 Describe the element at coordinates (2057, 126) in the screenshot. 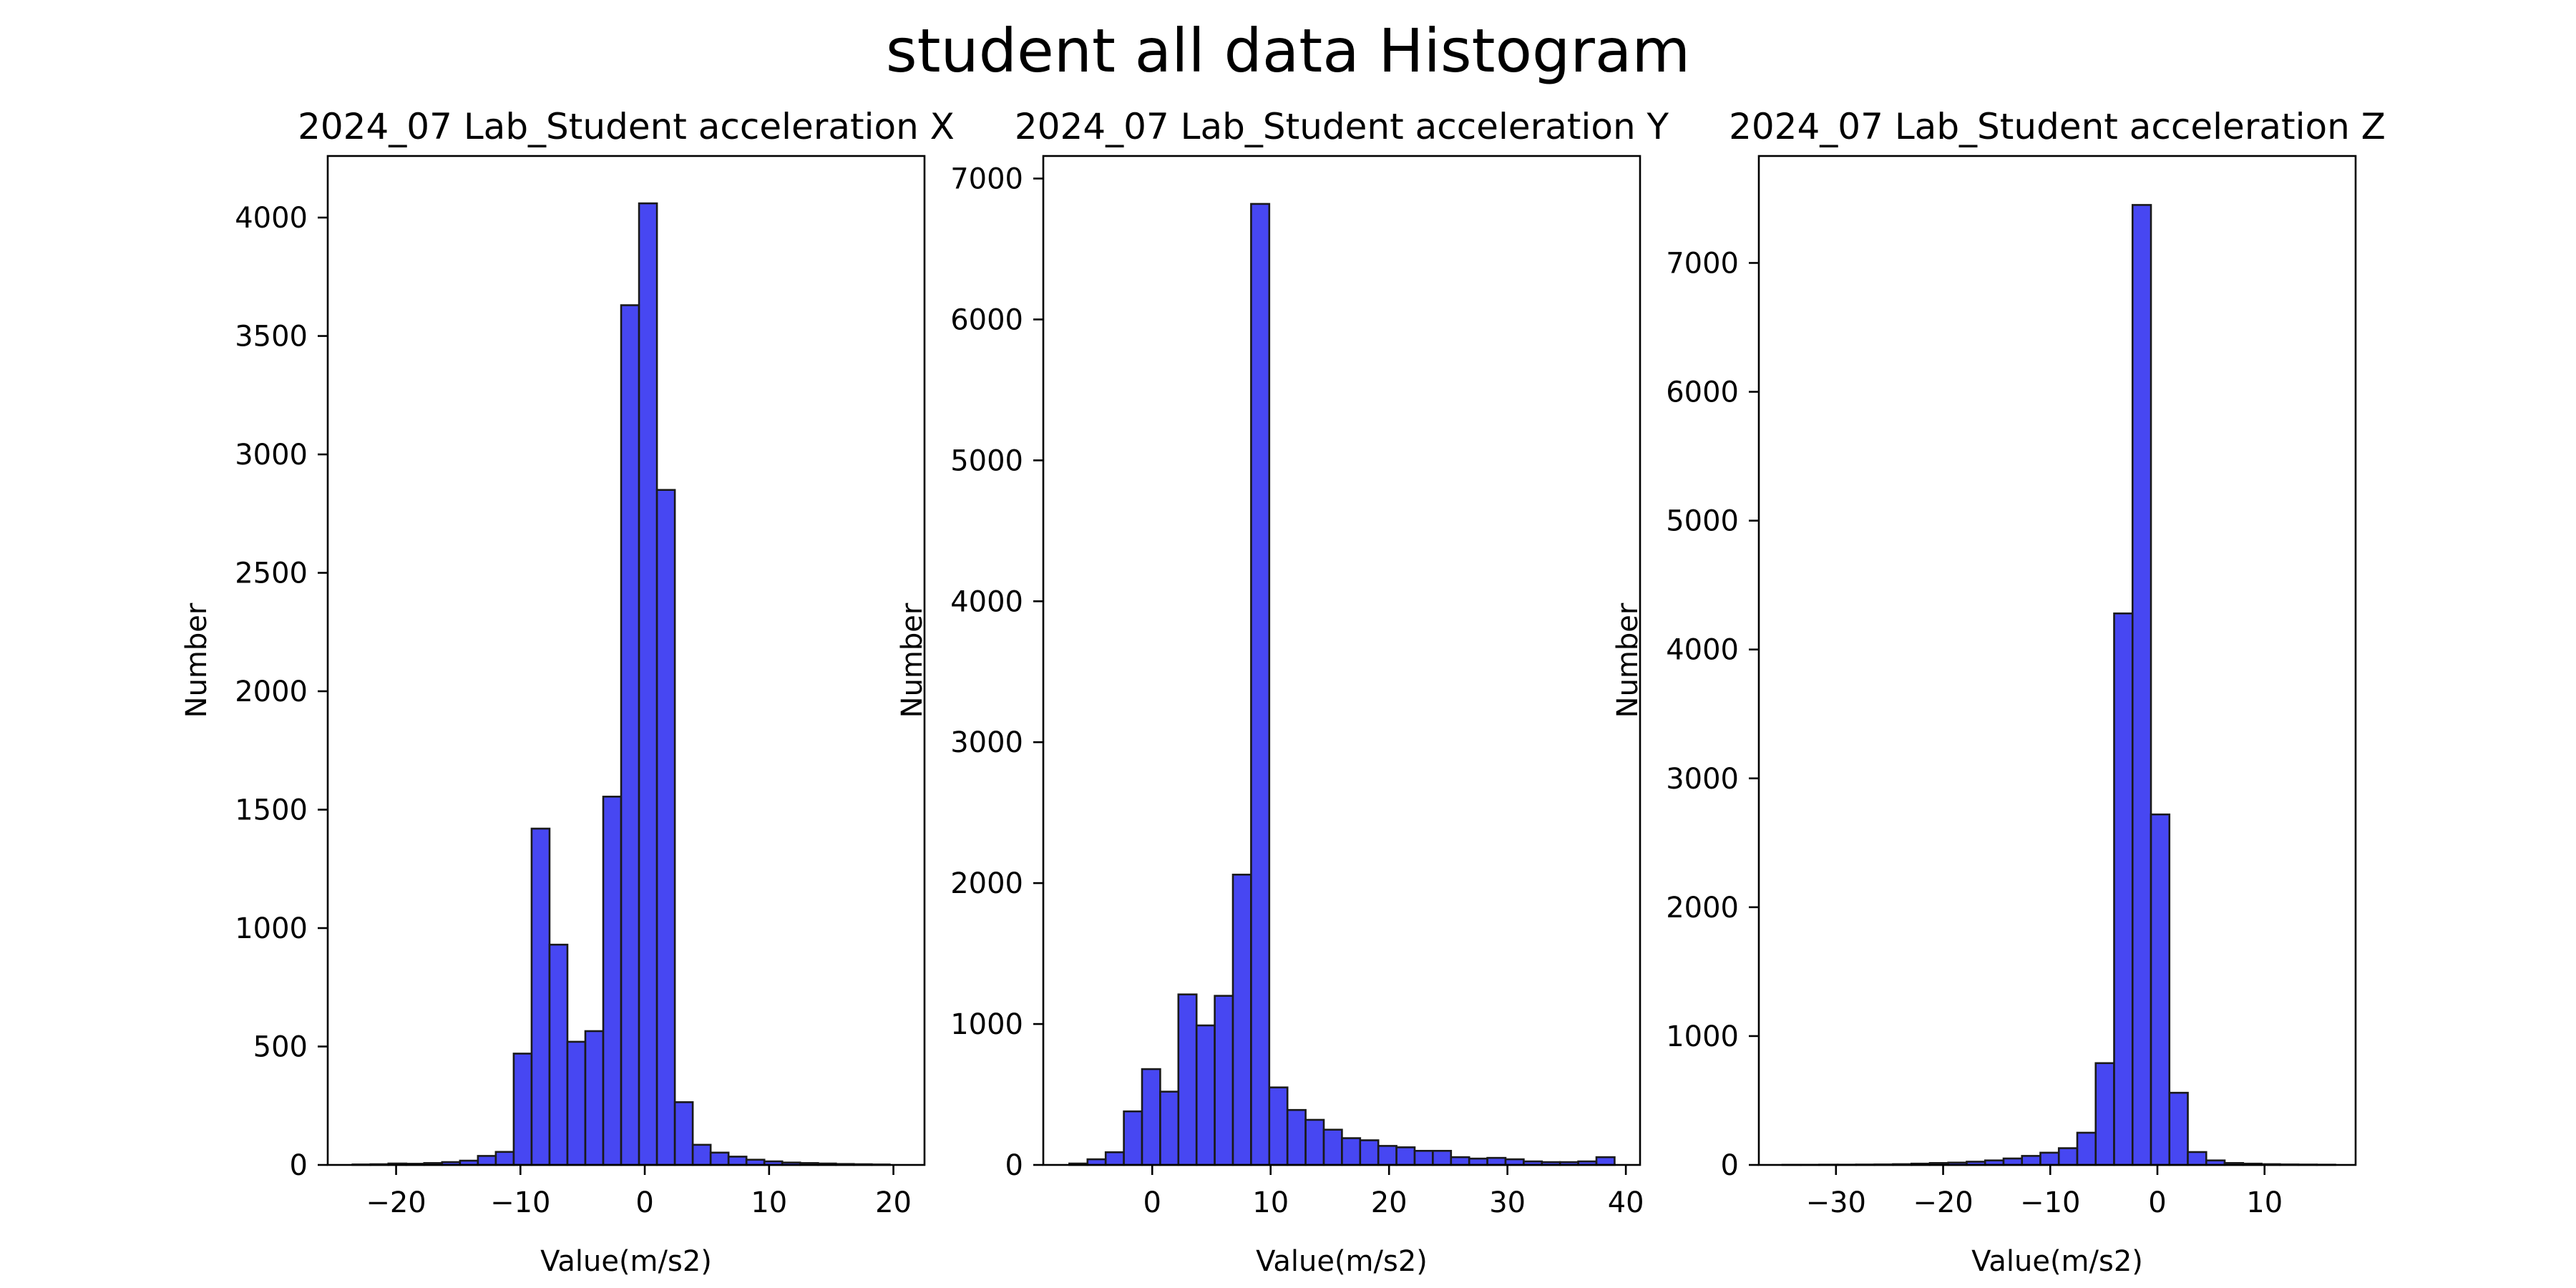

I see `chart-title: 2024_07 Lab_Student acceleration Z` at that location.